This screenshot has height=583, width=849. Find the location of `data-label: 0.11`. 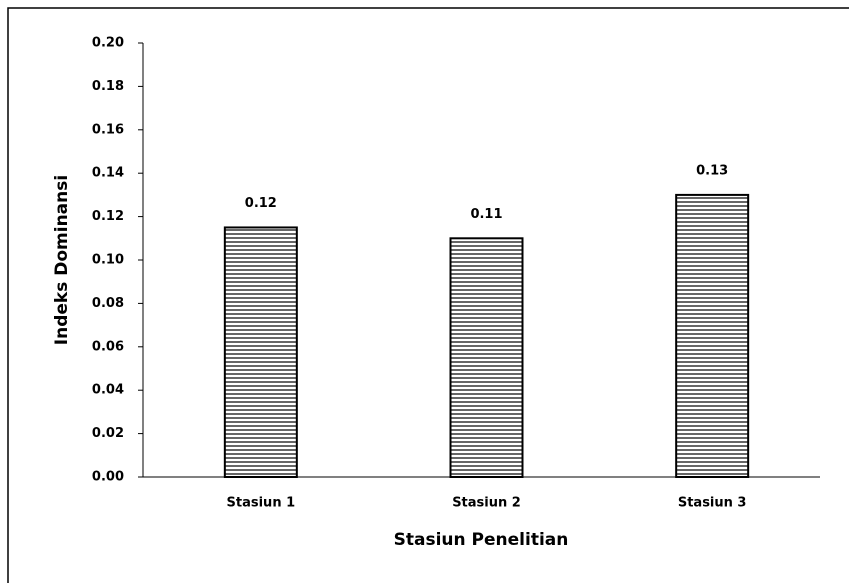

data-label: 0.11 is located at coordinates (486, 214).